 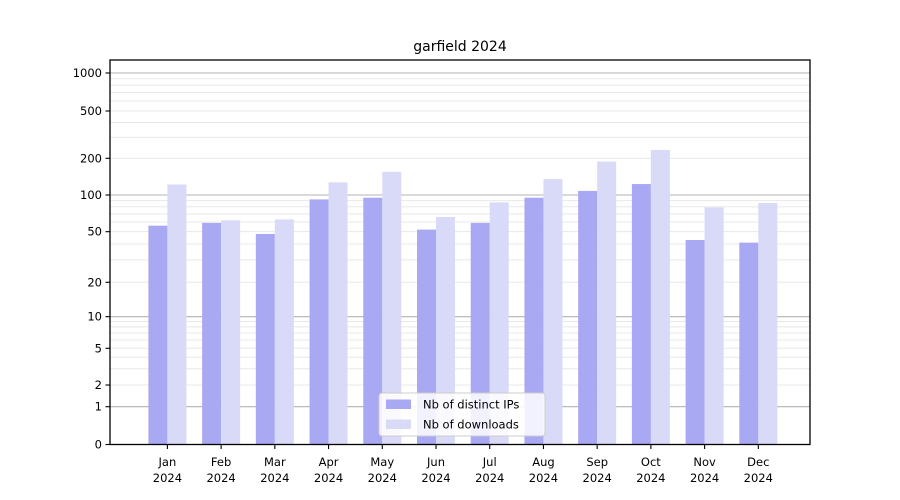 I want to click on legend-label: Nb of downloads, so click(x=471, y=425).